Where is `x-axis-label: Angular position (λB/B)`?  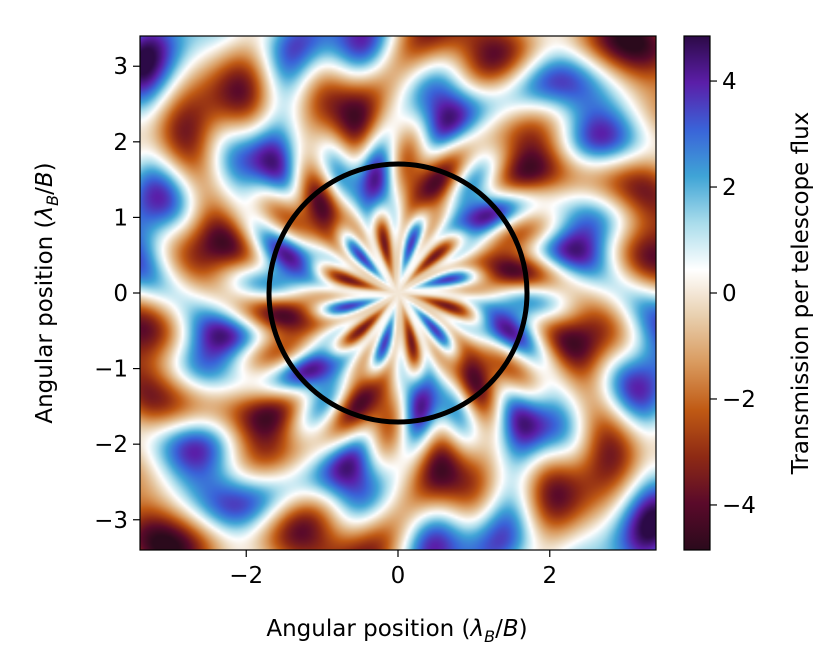
x-axis-label: Angular position (λB/B) is located at coordinates (396, 631).